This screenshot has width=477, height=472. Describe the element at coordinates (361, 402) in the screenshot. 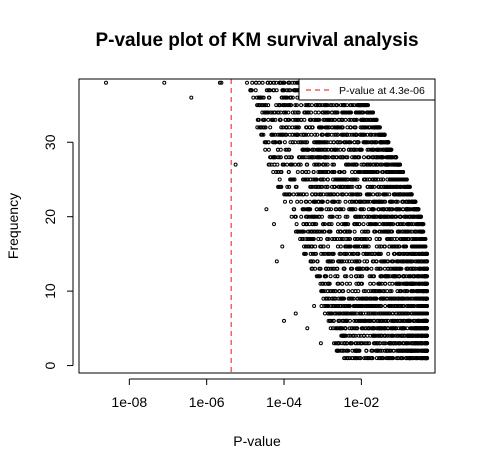

I see `x-tick-label: 1e-02` at that location.